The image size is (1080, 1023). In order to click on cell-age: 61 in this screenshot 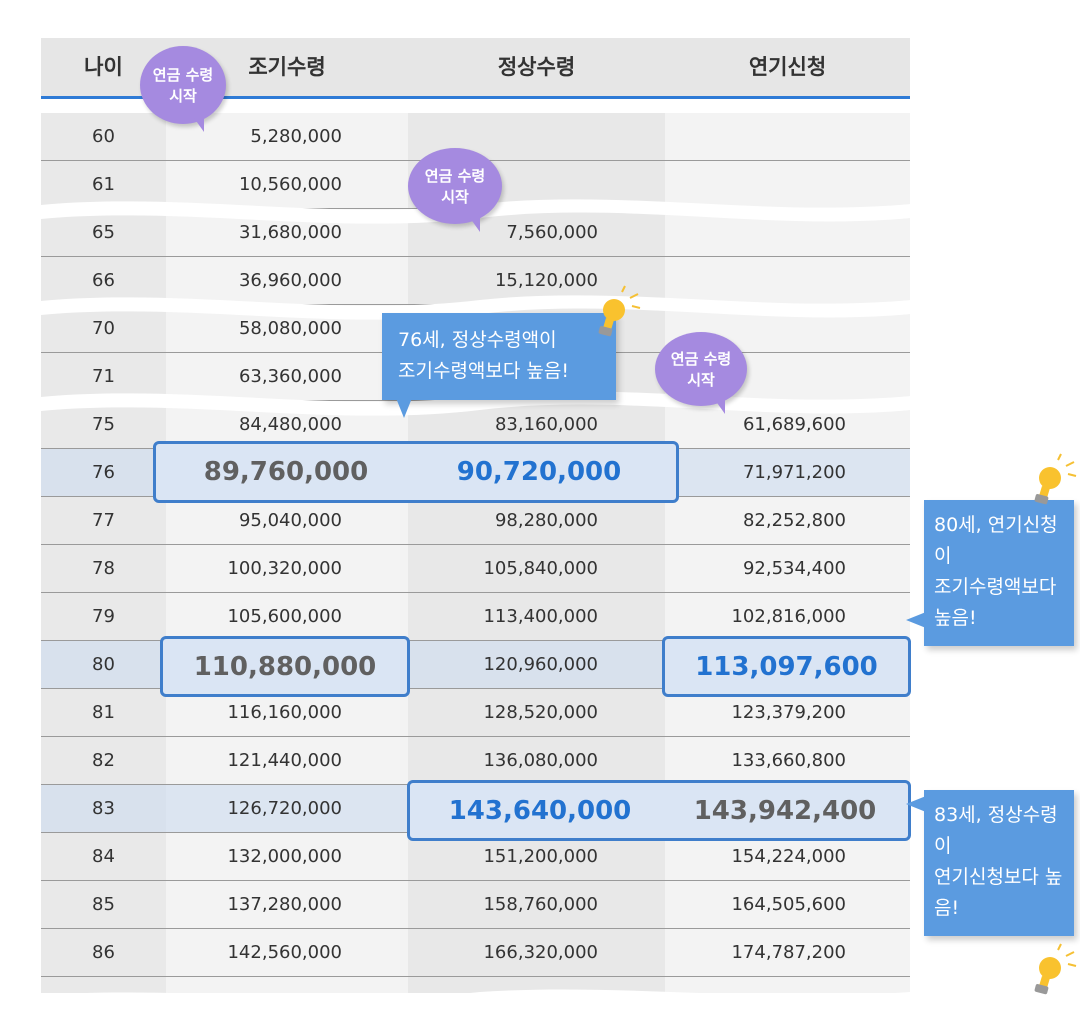, I will do `click(103, 184)`.